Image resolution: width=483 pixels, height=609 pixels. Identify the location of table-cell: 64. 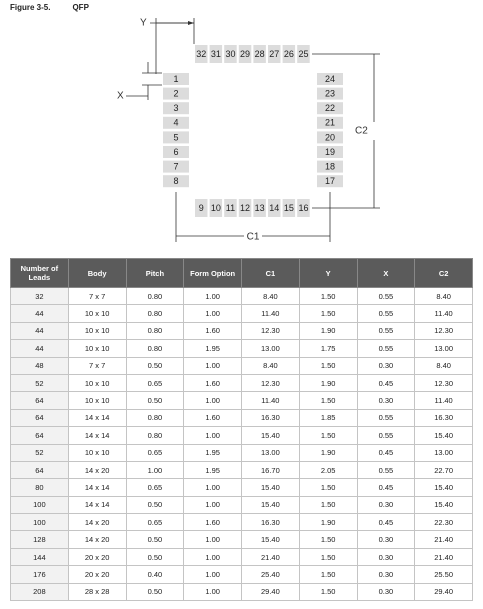
(39, 400).